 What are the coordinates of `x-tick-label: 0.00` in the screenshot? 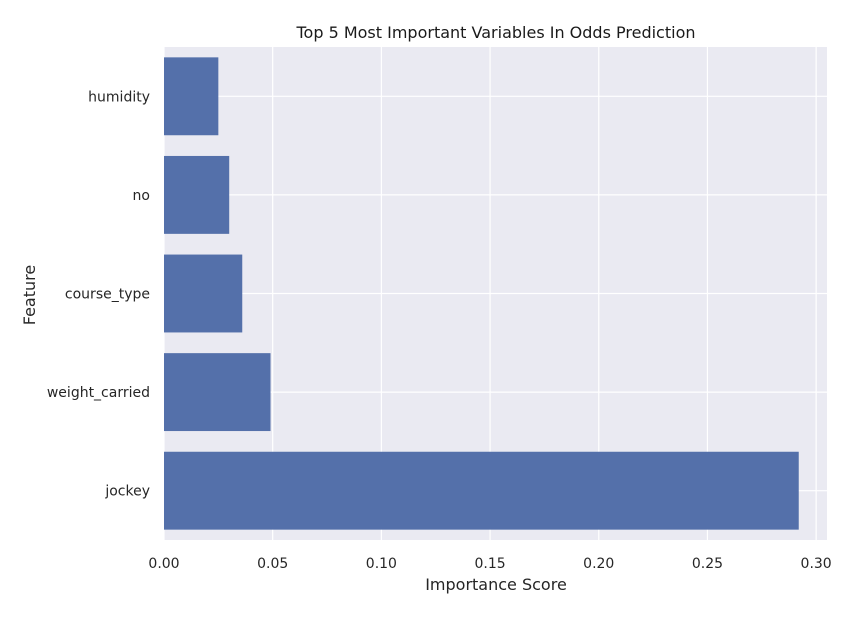 It's located at (163, 564).